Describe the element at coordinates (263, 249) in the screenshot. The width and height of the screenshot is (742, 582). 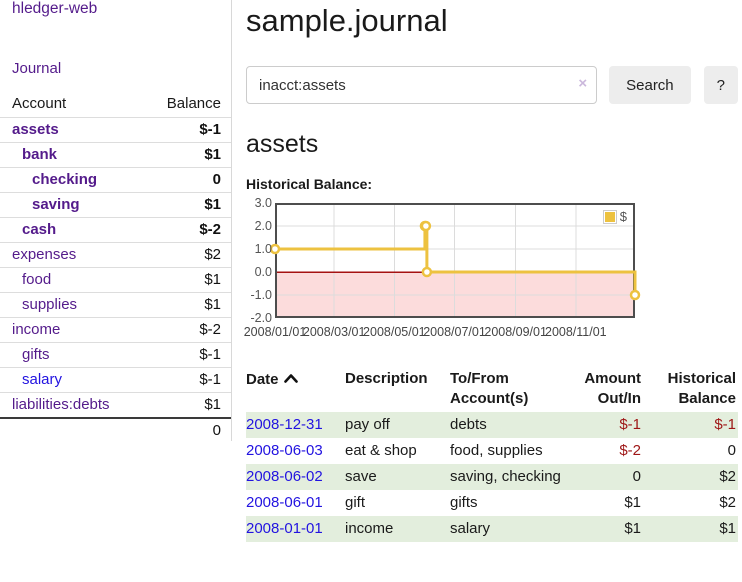
I see `chart-y-tick-label: 1.0` at that location.